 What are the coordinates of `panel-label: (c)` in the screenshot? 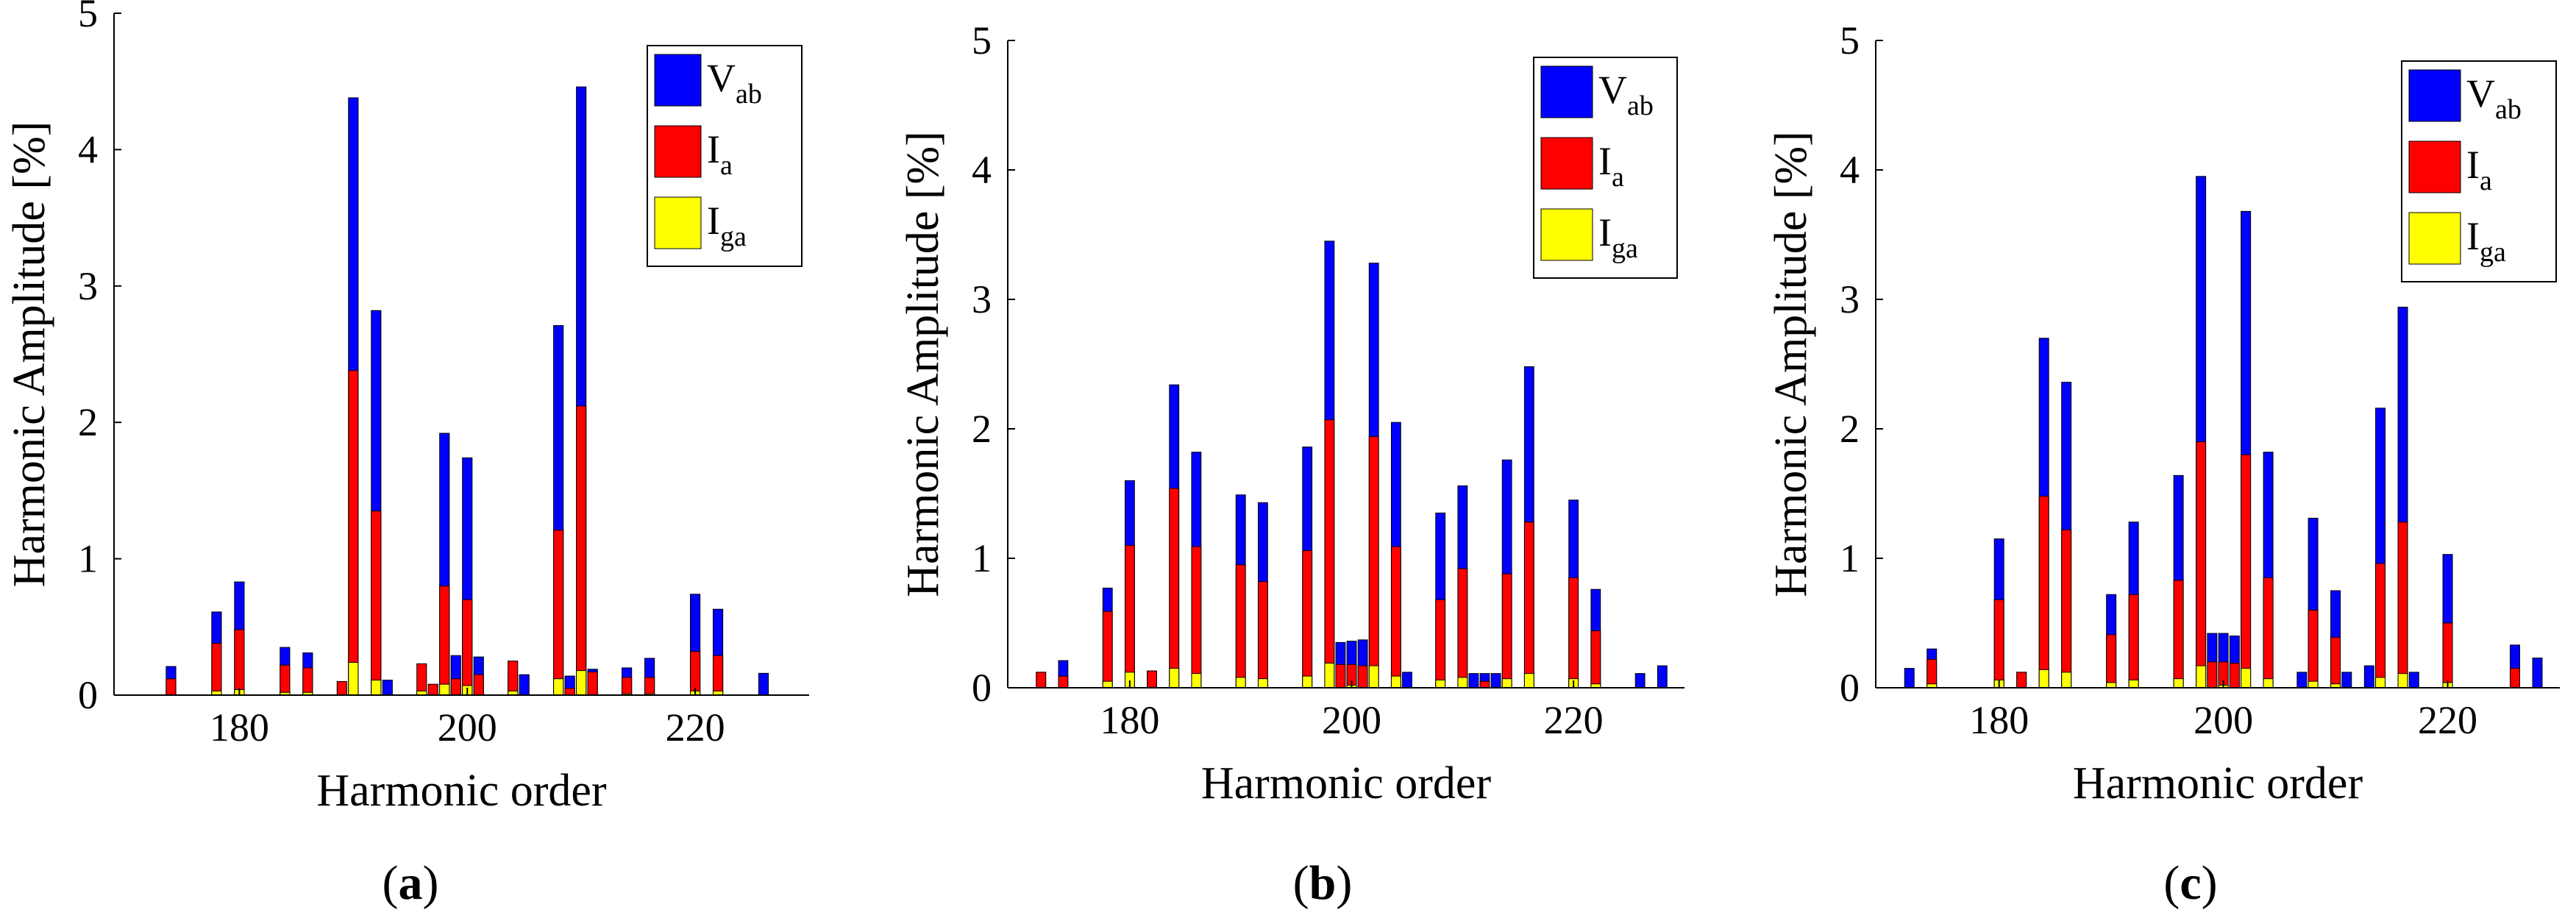 It's located at (2190, 883).